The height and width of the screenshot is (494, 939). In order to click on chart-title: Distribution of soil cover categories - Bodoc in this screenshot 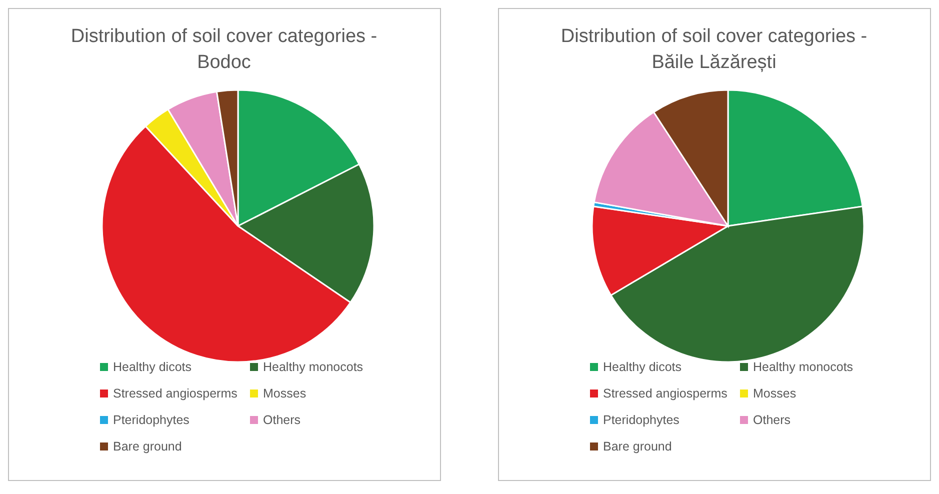, I will do `click(224, 49)`.